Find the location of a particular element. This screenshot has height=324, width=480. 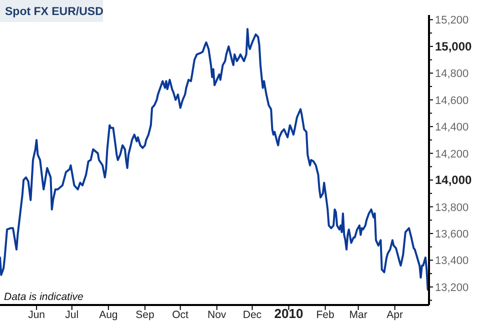

x-tick-label: Oct is located at coordinates (180, 315).